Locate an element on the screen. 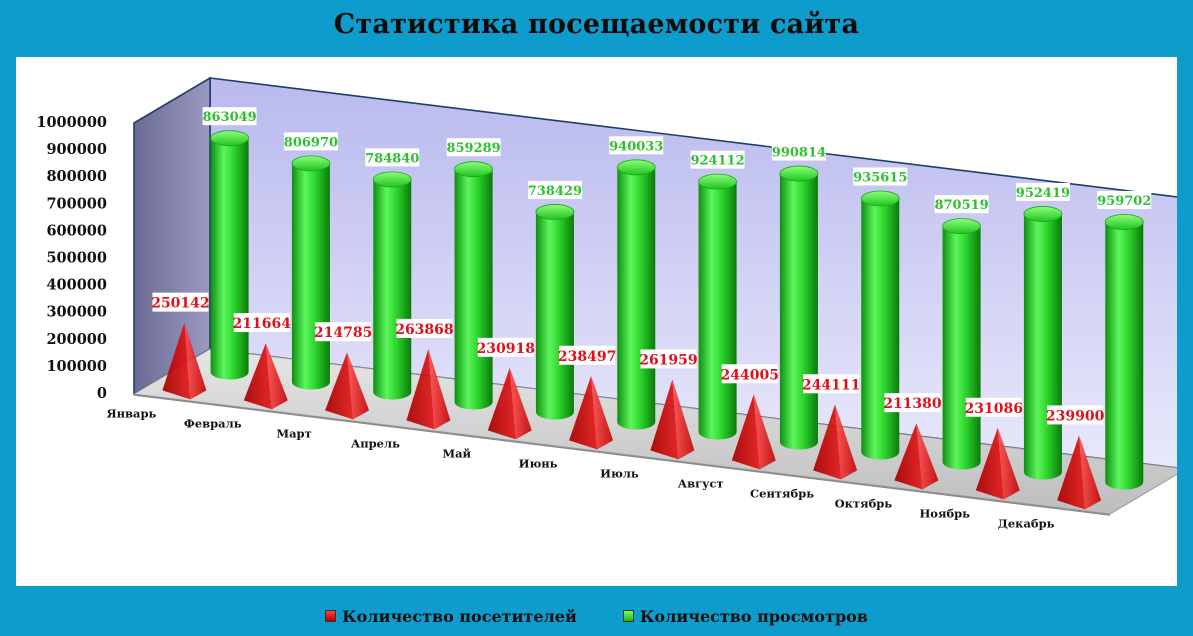 This screenshot has height=636, width=1193. x-tick-label: Август is located at coordinates (701, 483).